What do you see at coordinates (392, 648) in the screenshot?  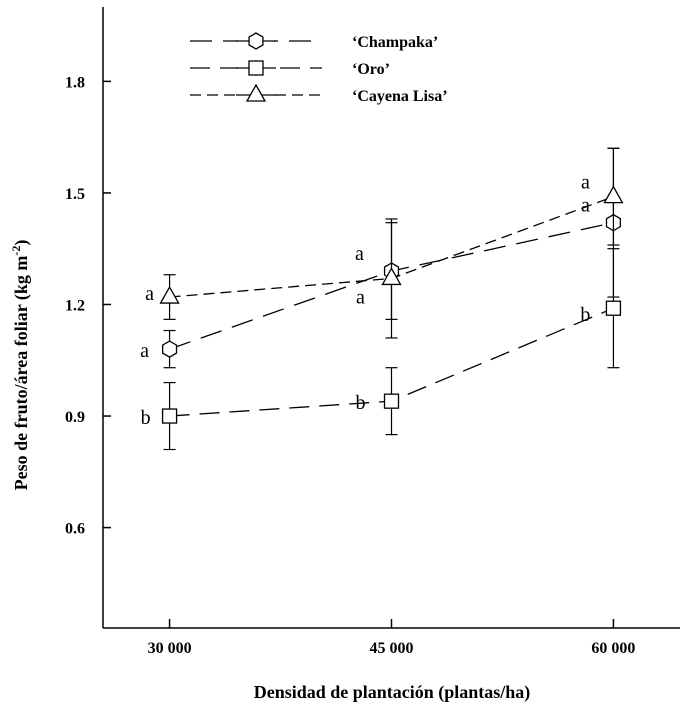 I see `x-tick-label: 45 000` at bounding box center [392, 648].